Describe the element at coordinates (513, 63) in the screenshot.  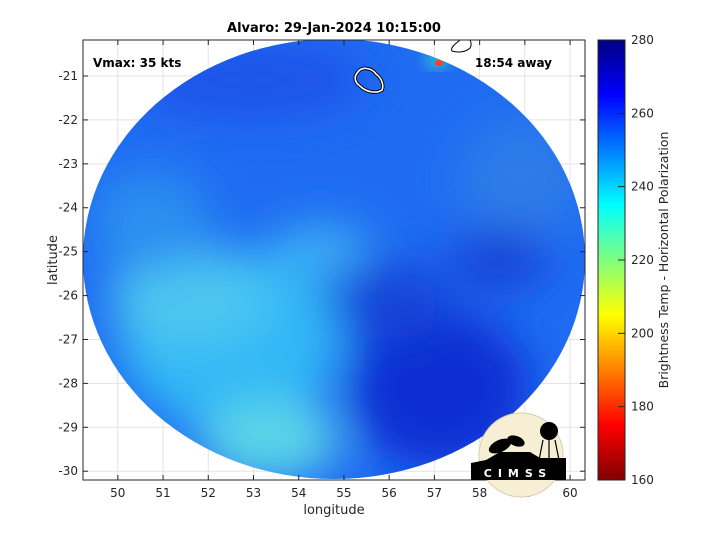
I see `time-away-annotation: 18:54 away` at that location.